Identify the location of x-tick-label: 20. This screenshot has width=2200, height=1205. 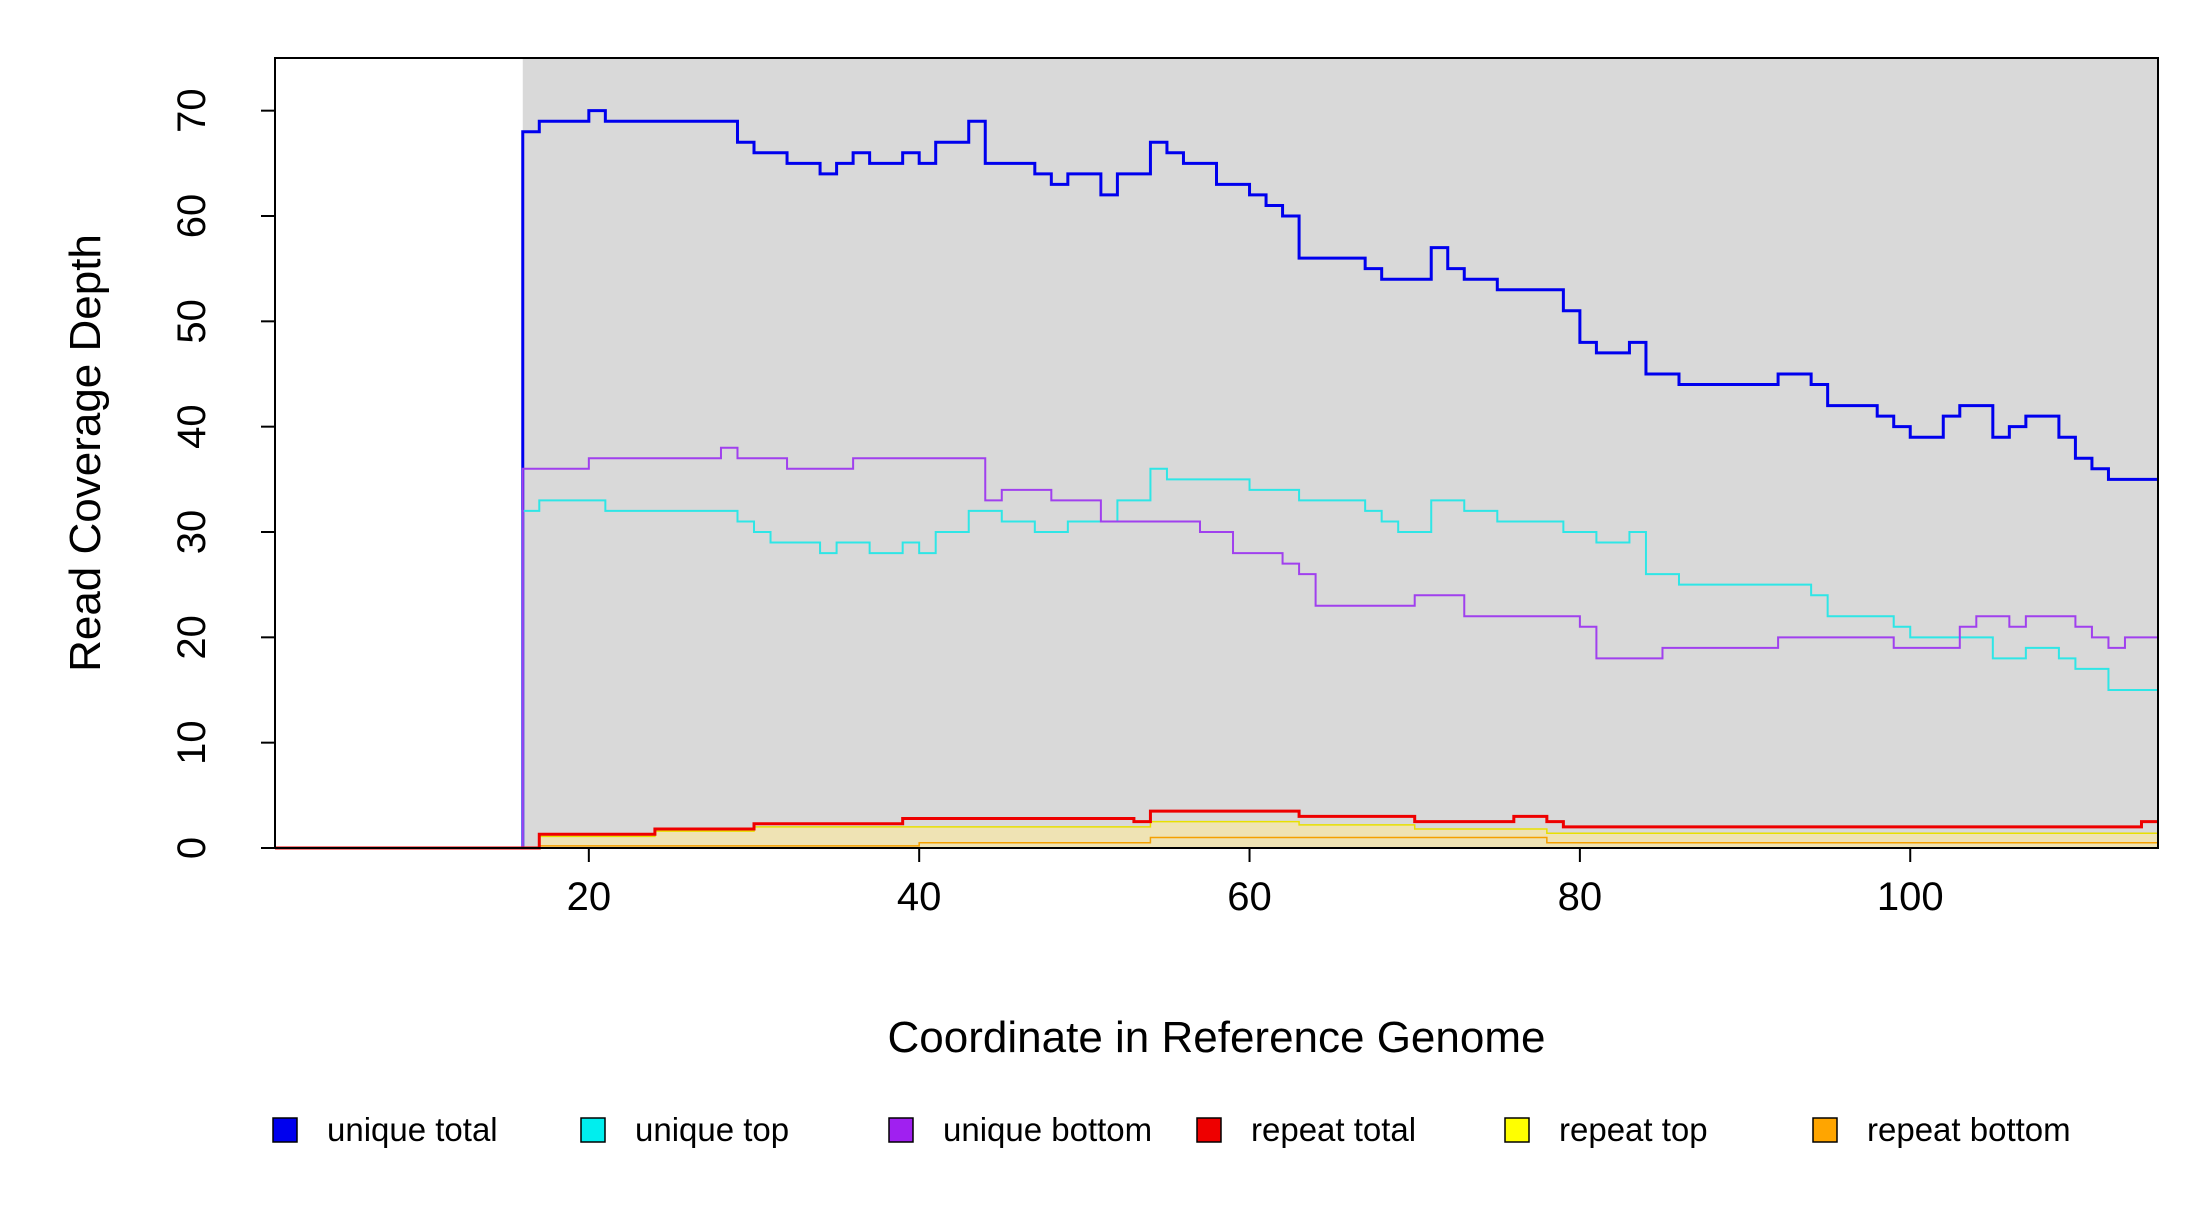
(589, 897).